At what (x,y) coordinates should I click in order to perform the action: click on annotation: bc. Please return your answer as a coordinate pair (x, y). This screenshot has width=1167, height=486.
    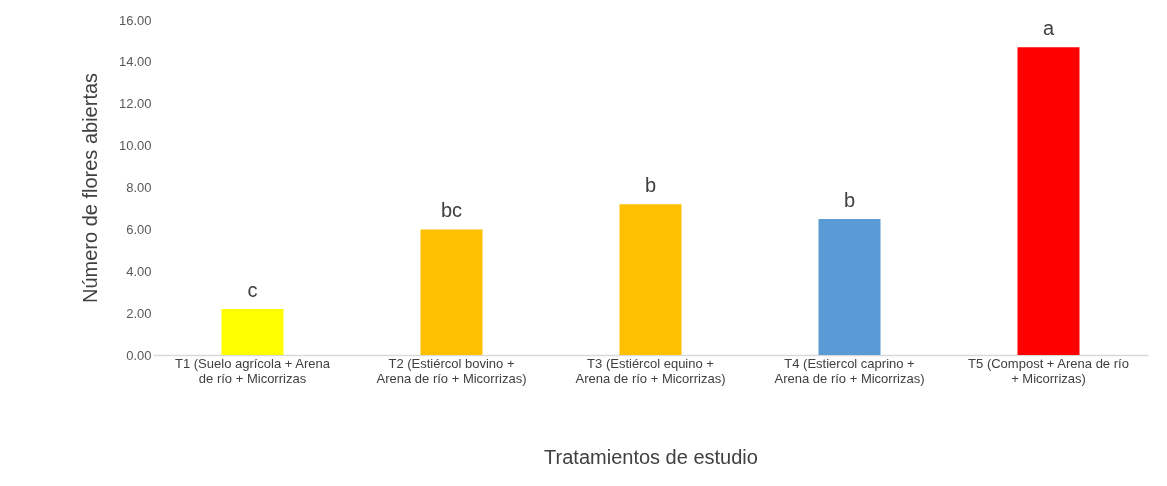
    Looking at the image, I should click on (451, 210).